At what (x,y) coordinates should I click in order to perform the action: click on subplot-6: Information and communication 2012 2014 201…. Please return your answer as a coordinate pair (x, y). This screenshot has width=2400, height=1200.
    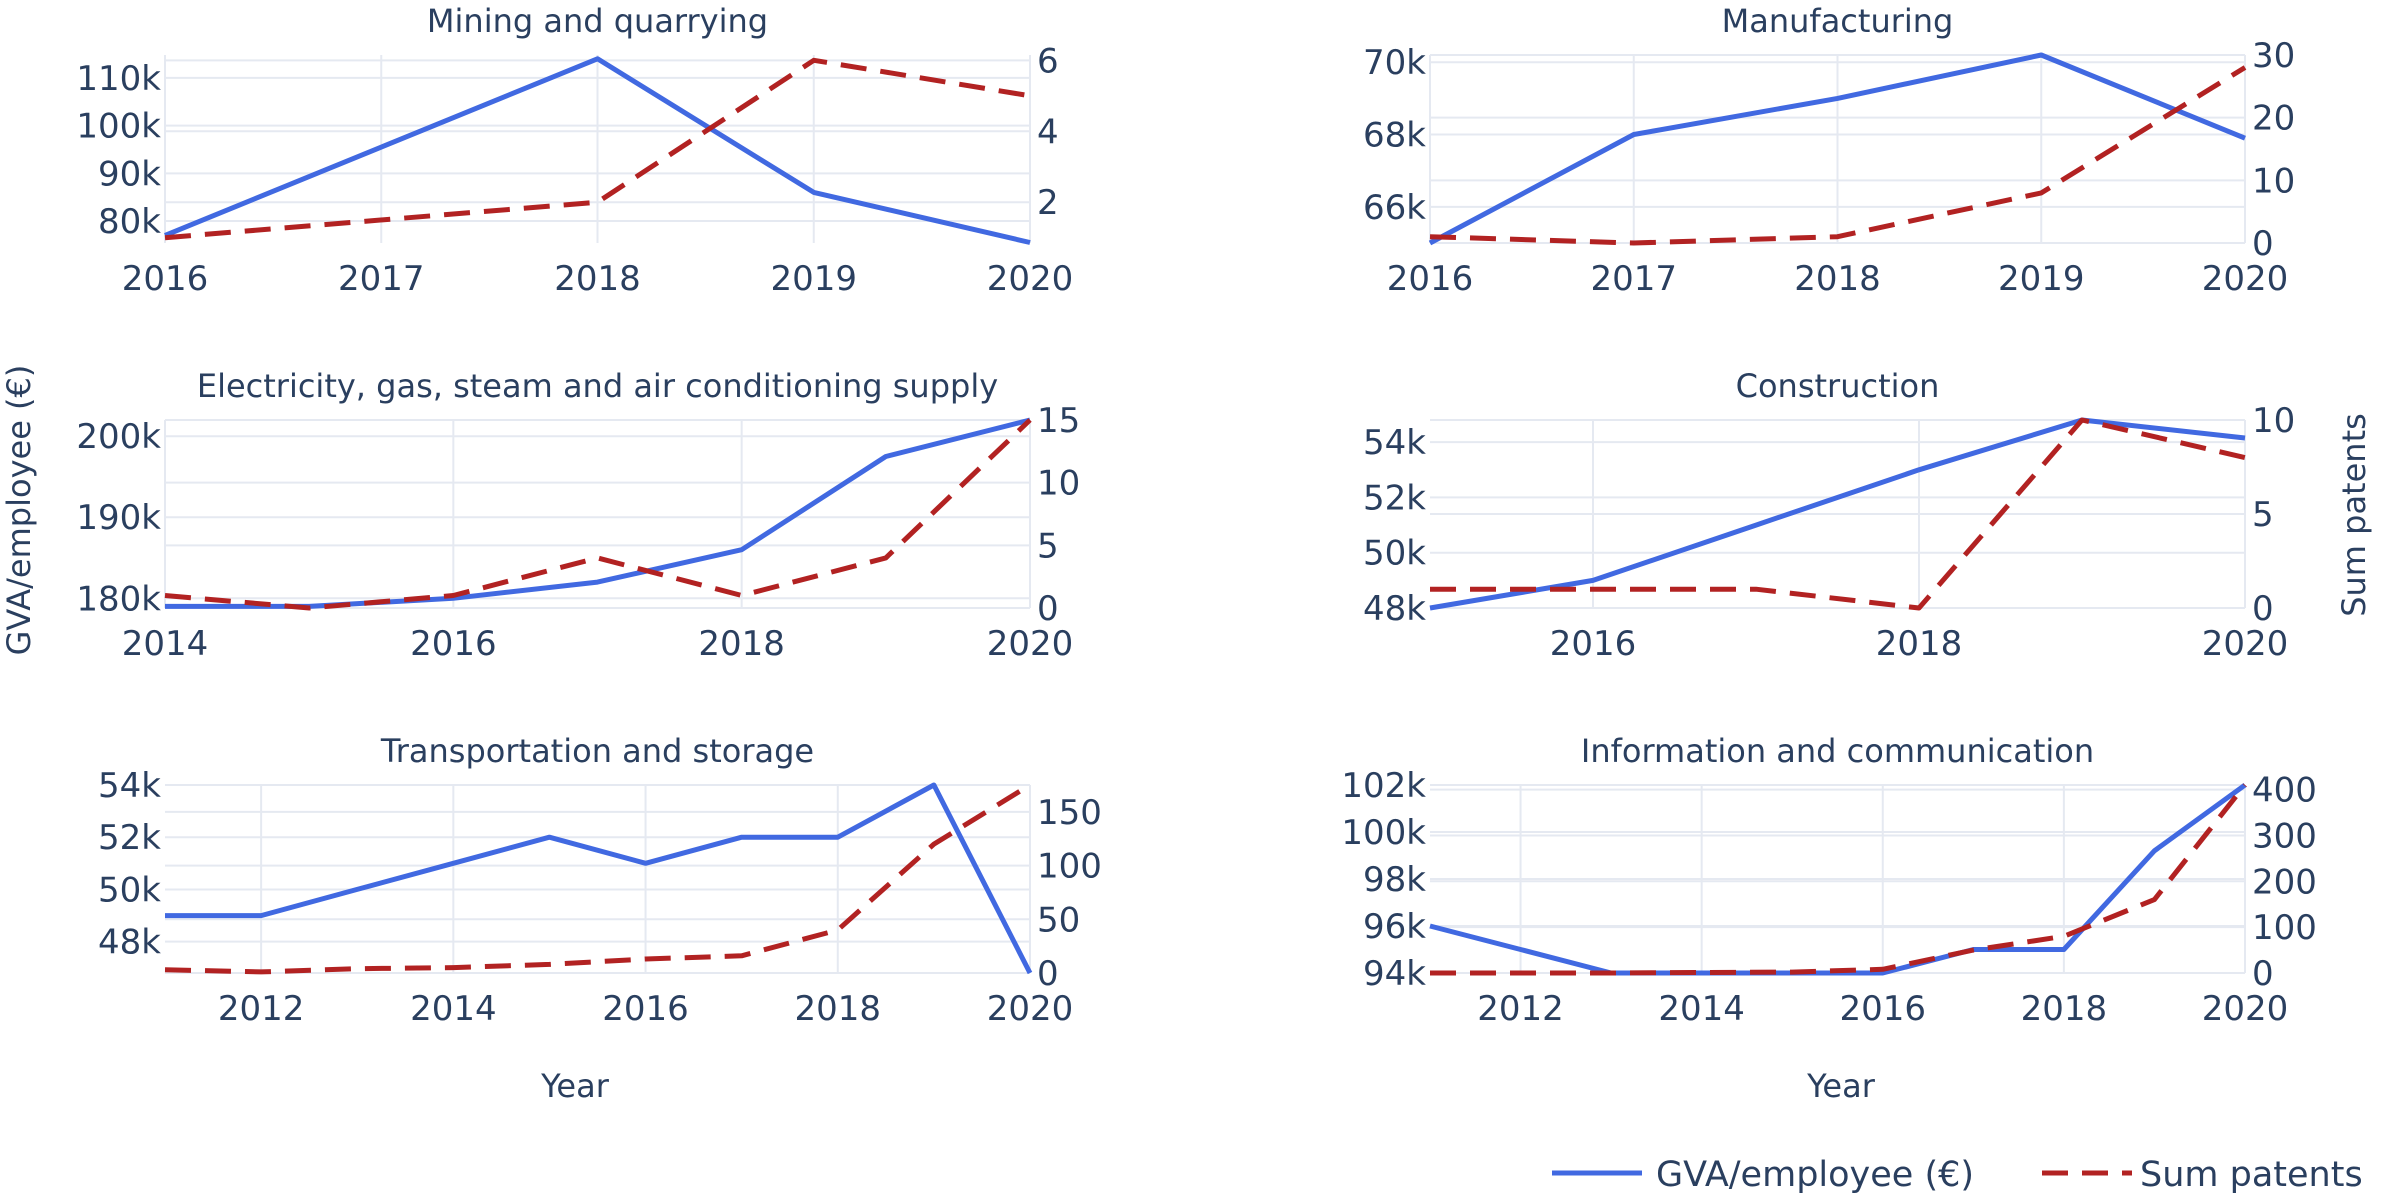
    Looking at the image, I should click on (1829, 880).